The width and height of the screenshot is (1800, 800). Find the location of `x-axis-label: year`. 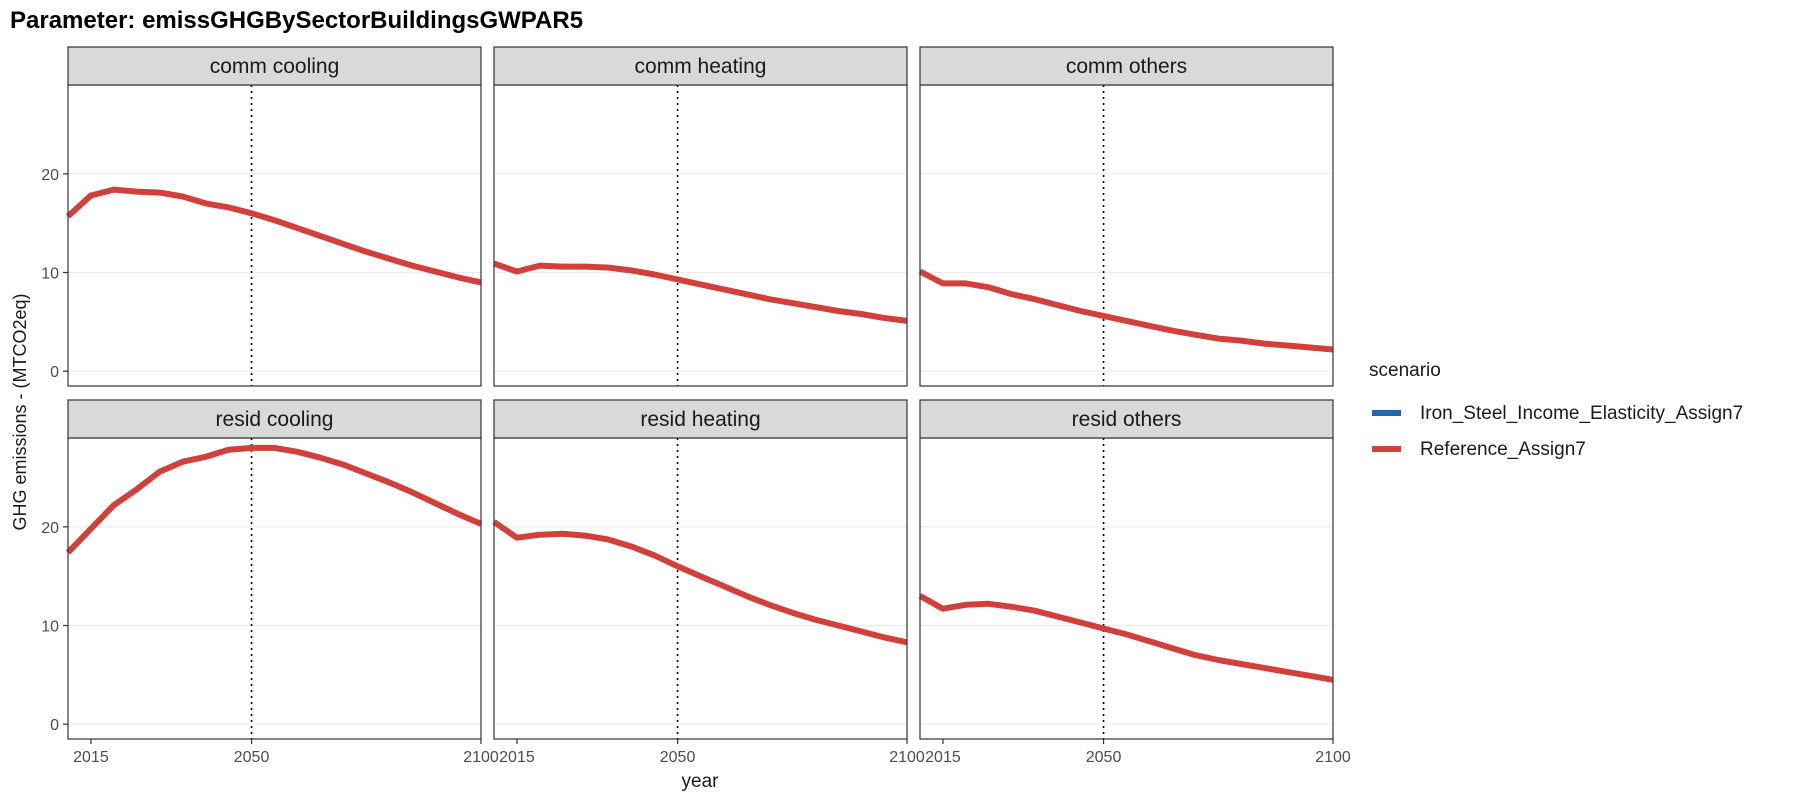

x-axis-label: year is located at coordinates (701, 781).